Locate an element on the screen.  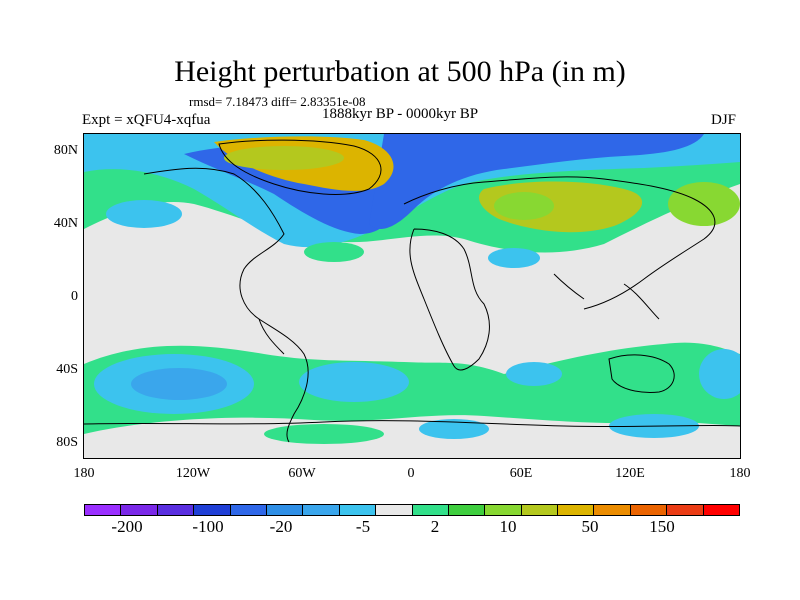
colorbar-label: -100 is located at coordinates (208, 526).